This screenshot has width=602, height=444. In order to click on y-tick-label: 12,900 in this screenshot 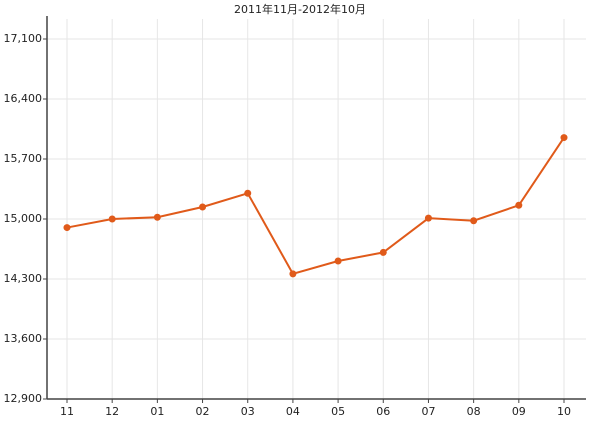, I will do `click(23, 398)`.